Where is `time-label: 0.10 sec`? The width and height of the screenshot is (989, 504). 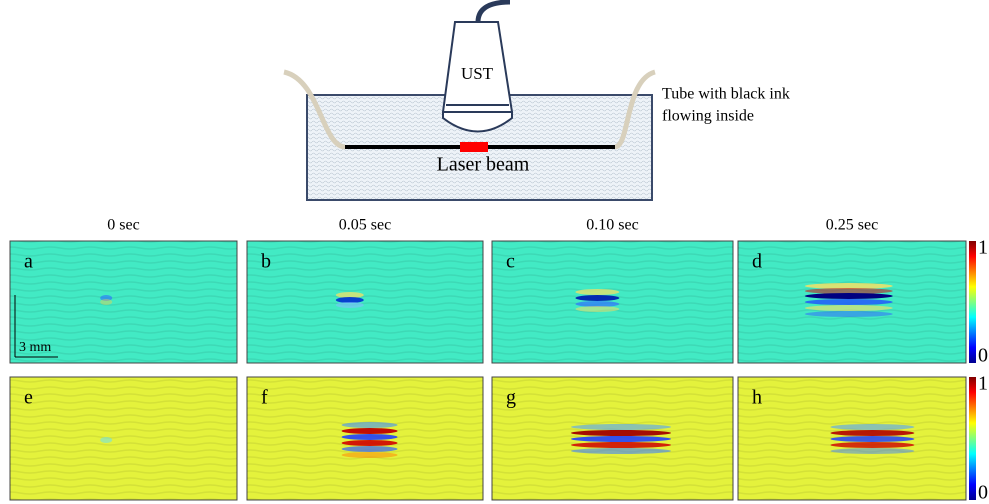
time-label: 0.10 sec is located at coordinates (612, 225).